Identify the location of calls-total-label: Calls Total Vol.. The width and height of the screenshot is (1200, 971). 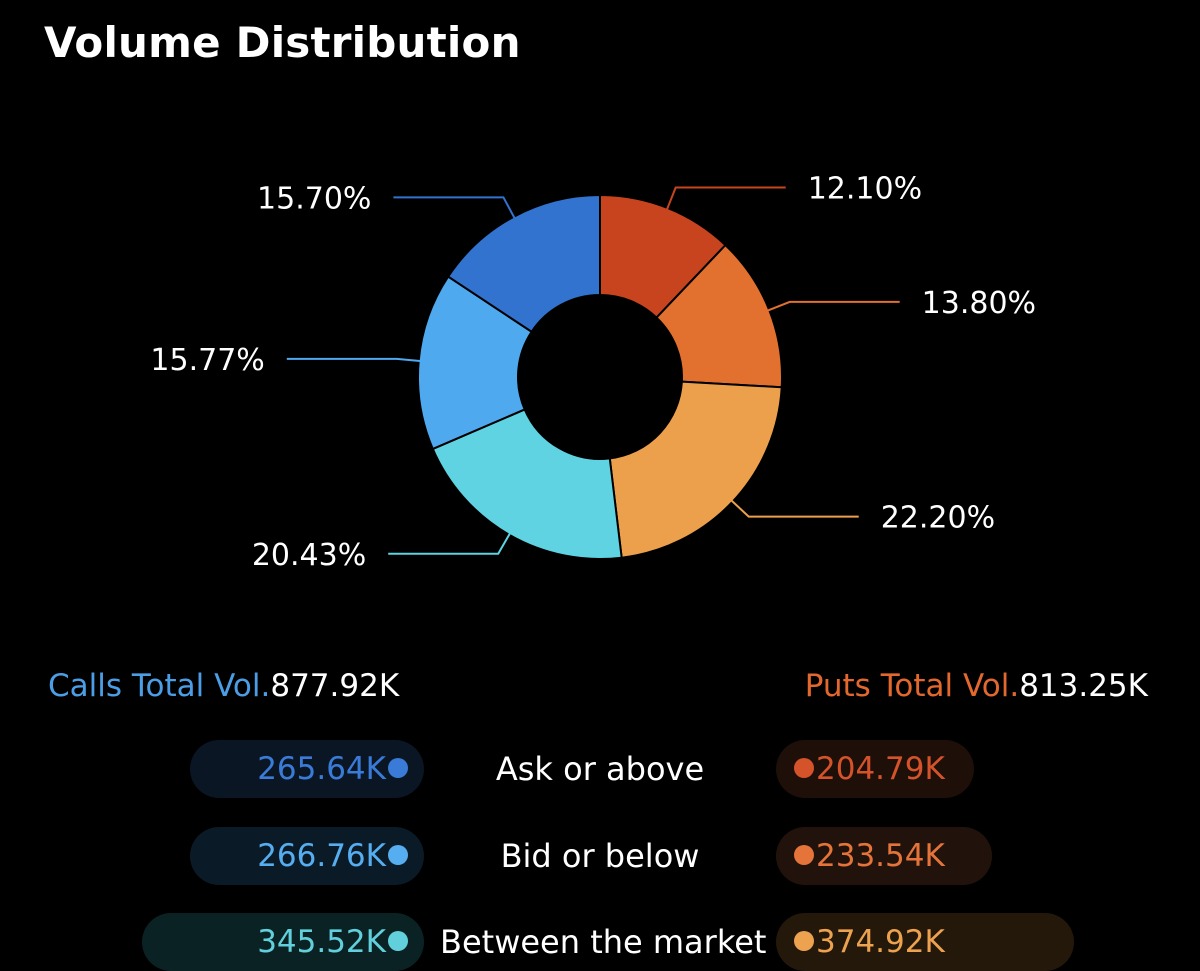
(159, 686).